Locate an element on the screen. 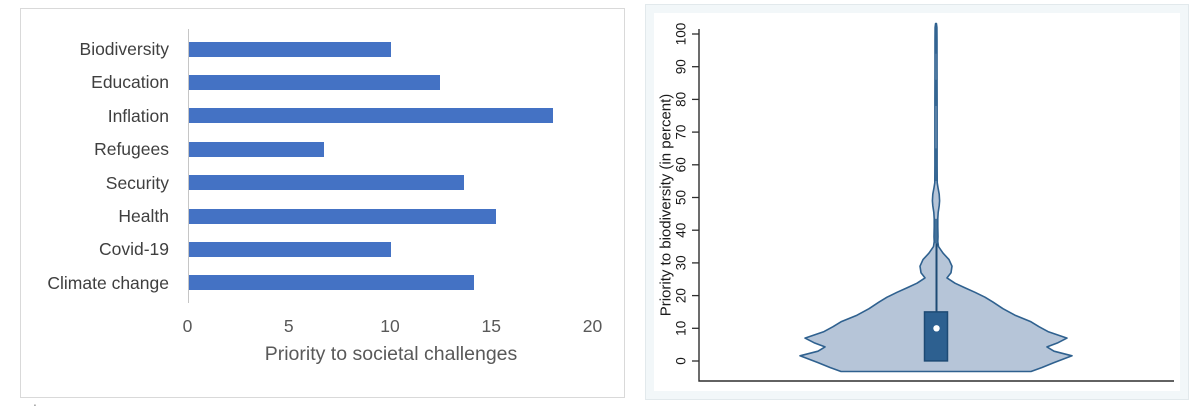 Image resolution: width=1200 pixels, height=413 pixels. median-dot is located at coordinates (936, 328).